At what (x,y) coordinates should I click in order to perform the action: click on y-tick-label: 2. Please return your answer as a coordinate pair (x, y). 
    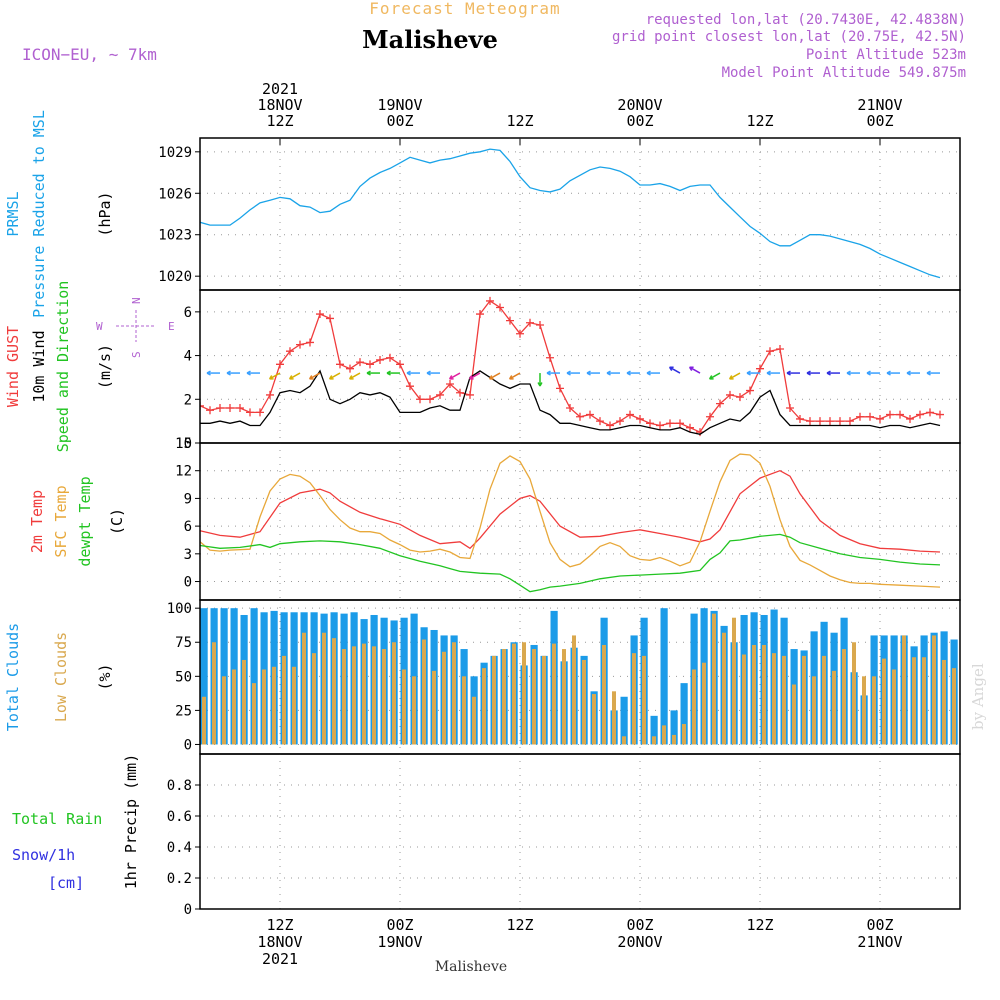
    Looking at the image, I should click on (188, 400).